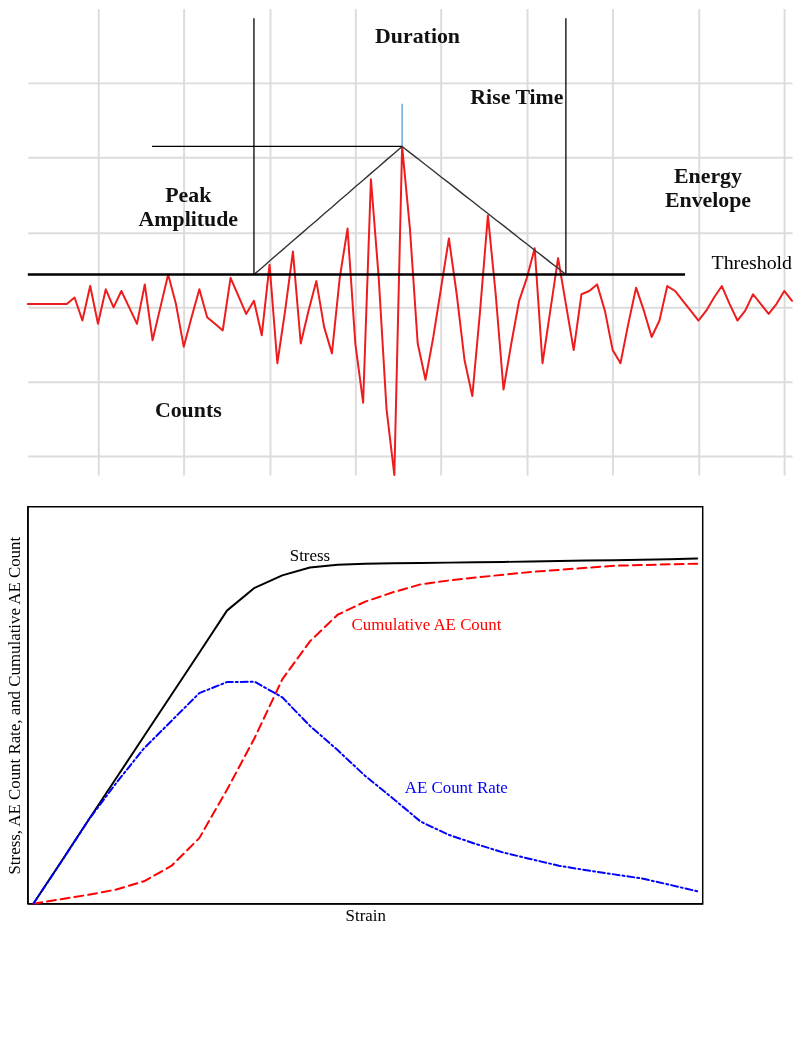  What do you see at coordinates (456, 788) in the screenshot?
I see `series-label: AE Count Rate` at bounding box center [456, 788].